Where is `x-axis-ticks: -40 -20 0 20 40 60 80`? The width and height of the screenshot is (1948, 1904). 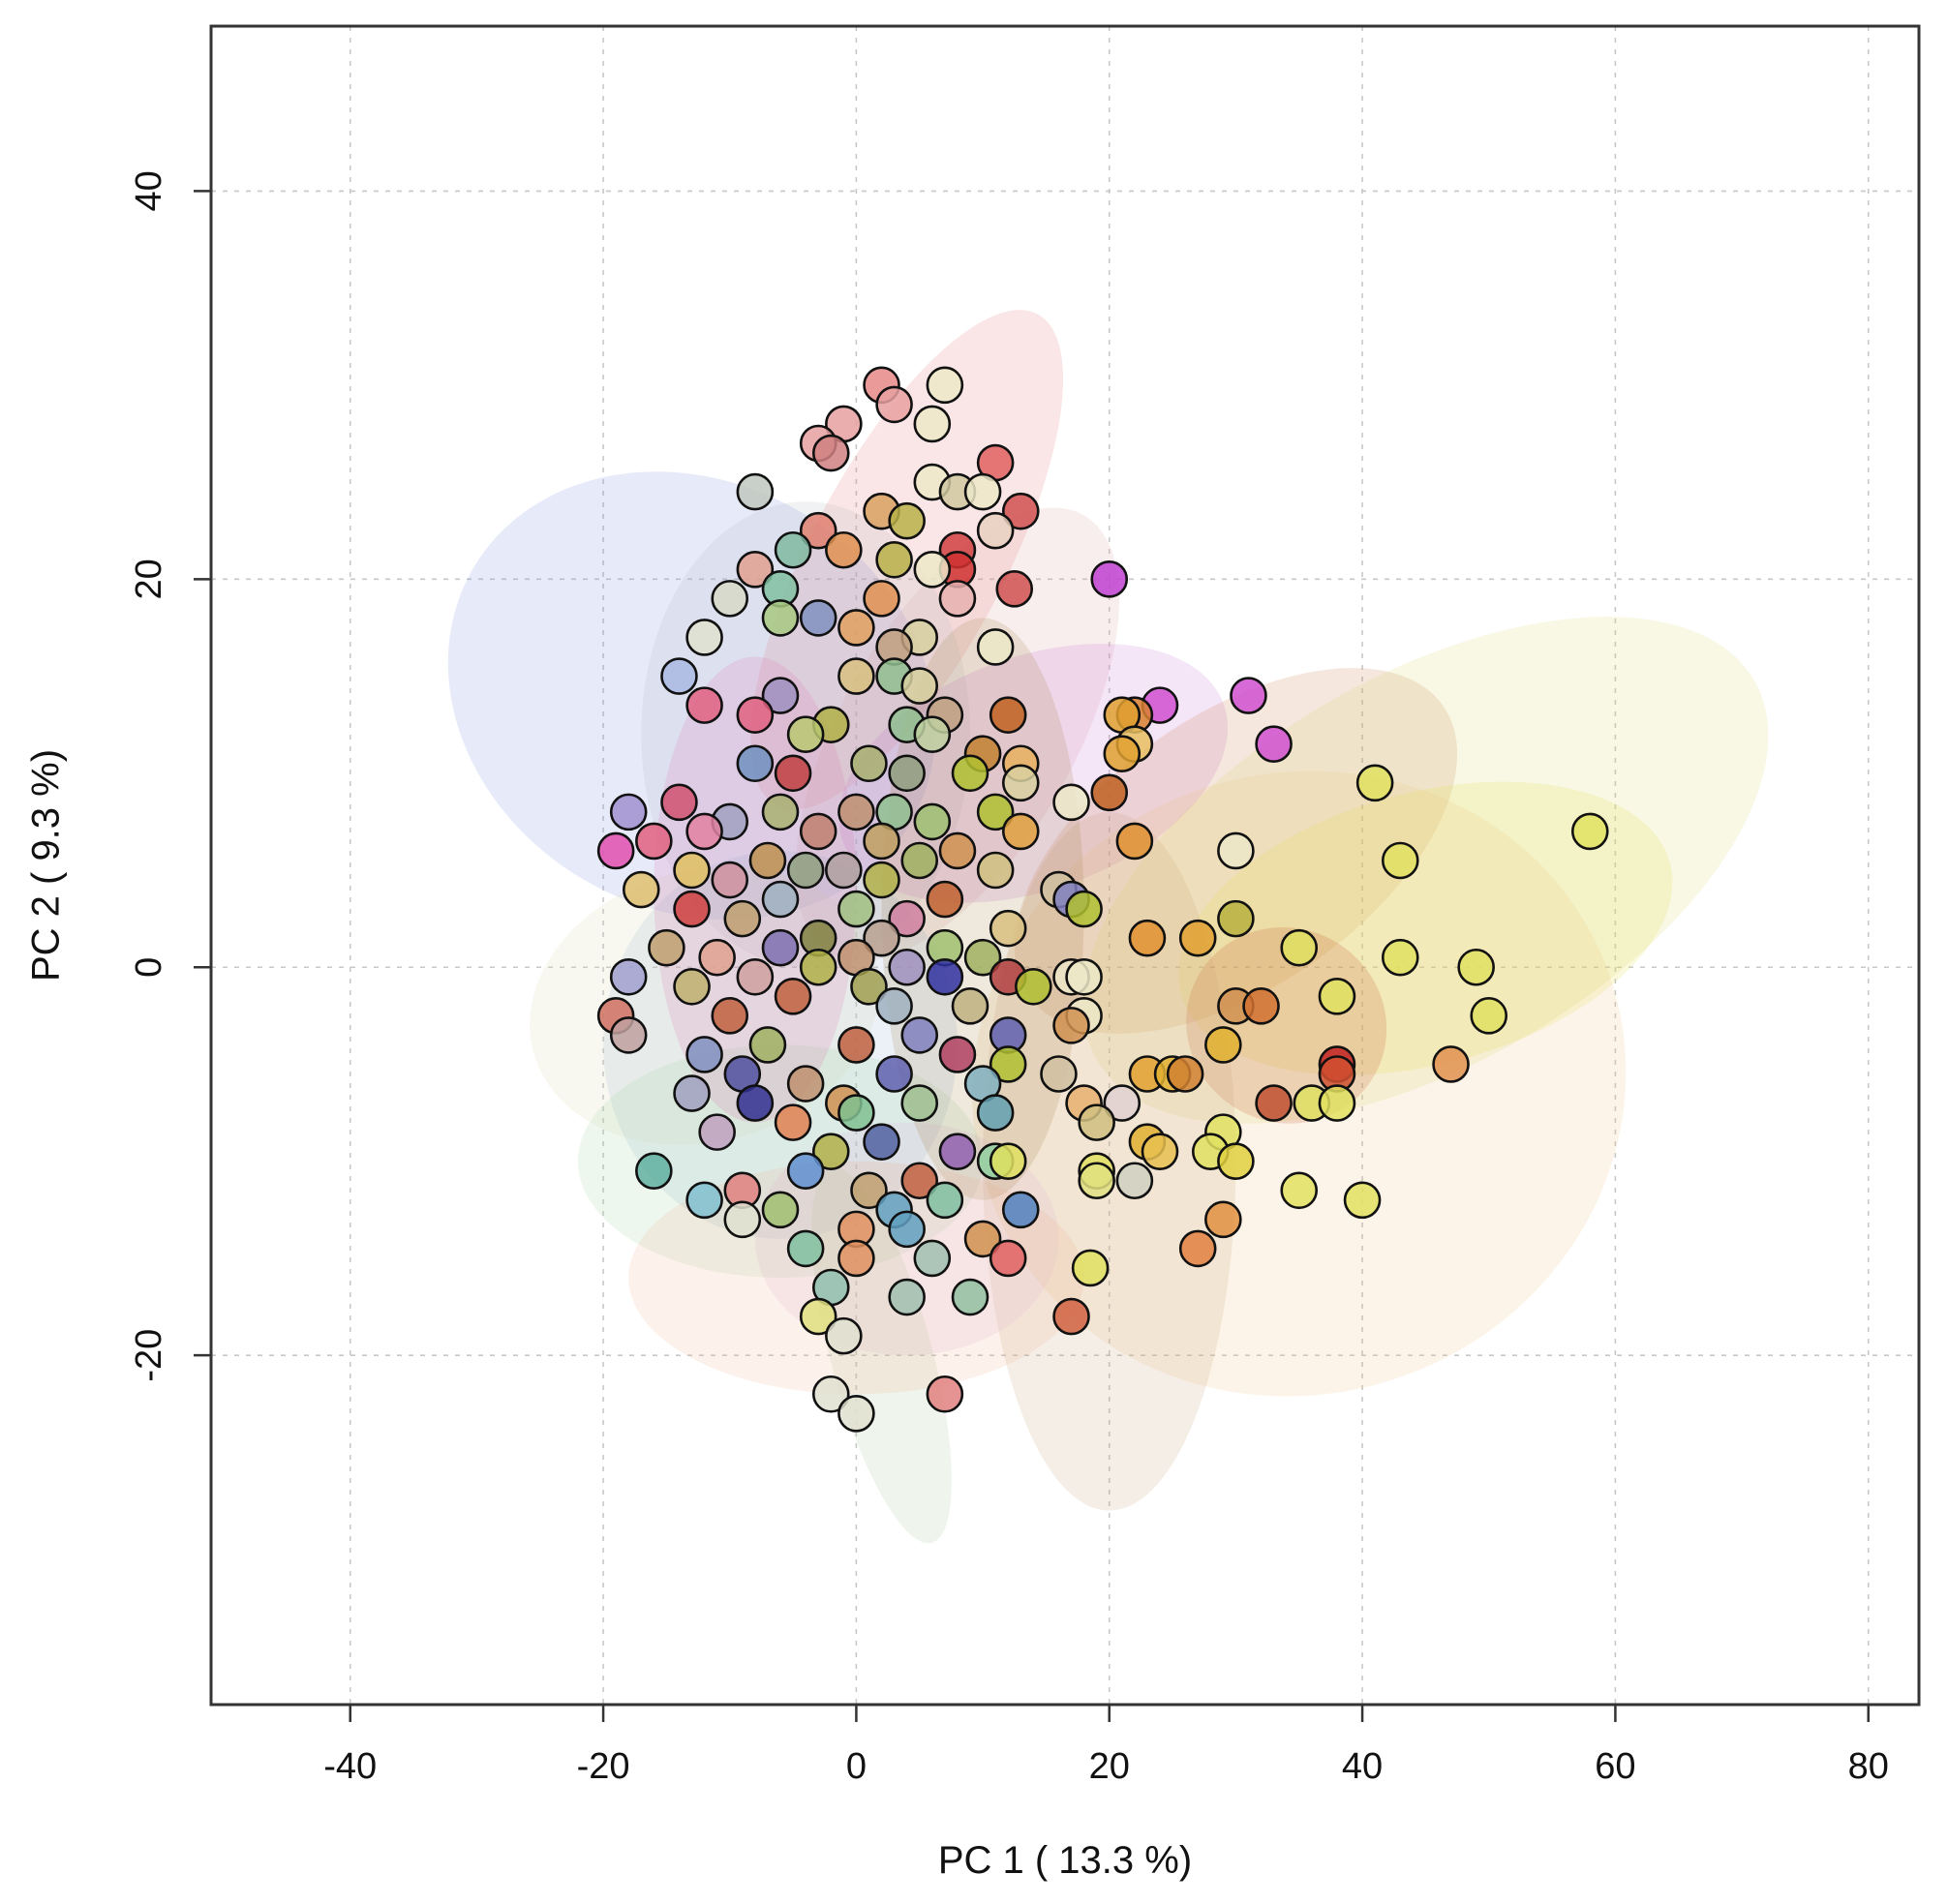
x-axis-ticks: -40 -20 0 20 40 60 80 is located at coordinates (1106, 1746).